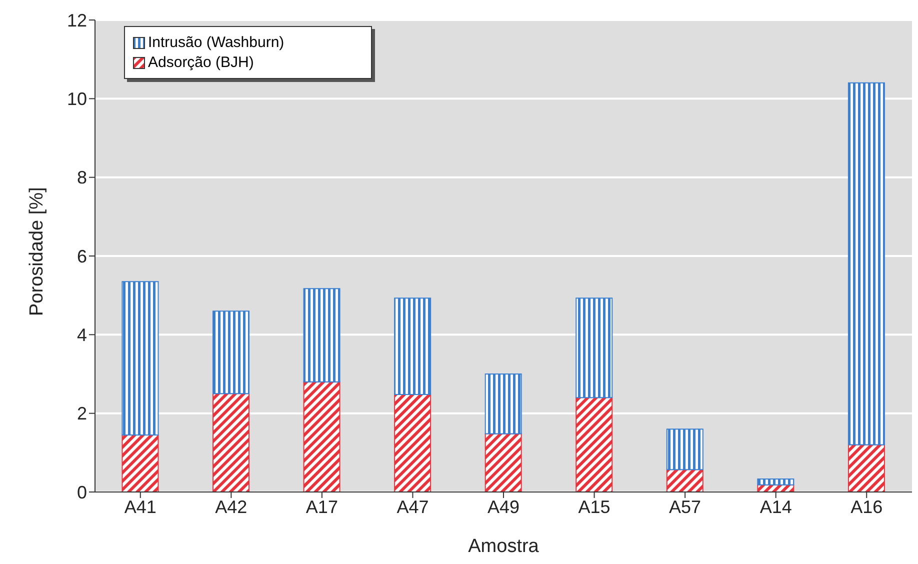 The width and height of the screenshot is (918, 564). I want to click on legend-label: Adsorção (BJH), so click(201, 62).